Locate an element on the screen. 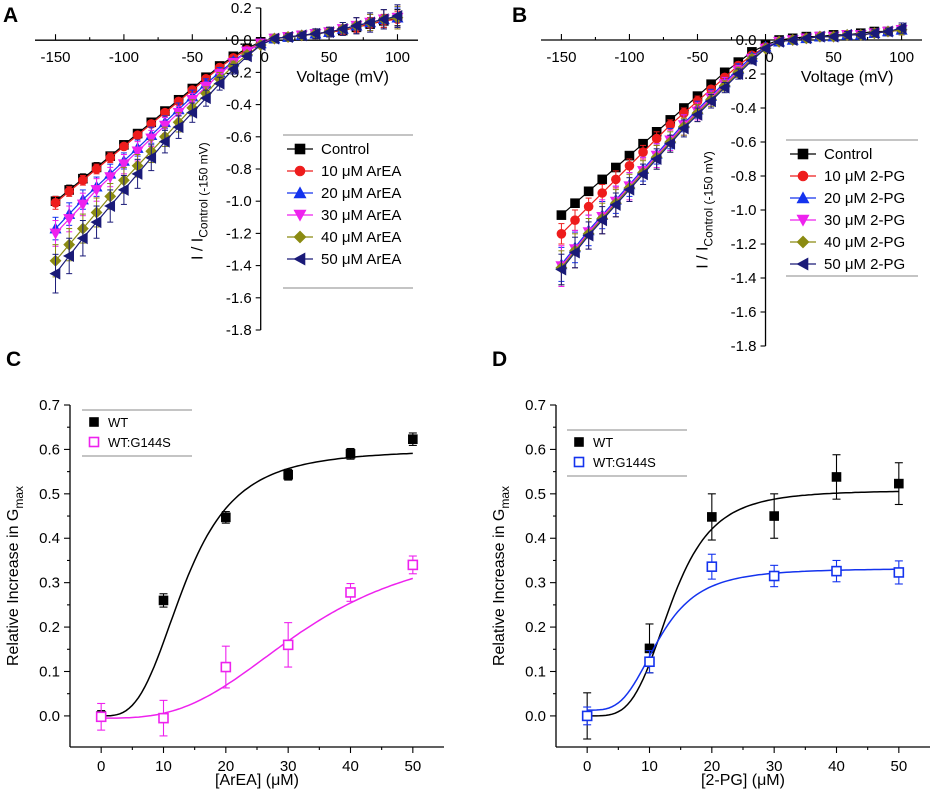 Image resolution: width=948 pixels, height=792 pixels. x-axis-label-post: ) is located at coordinates (782, 780).